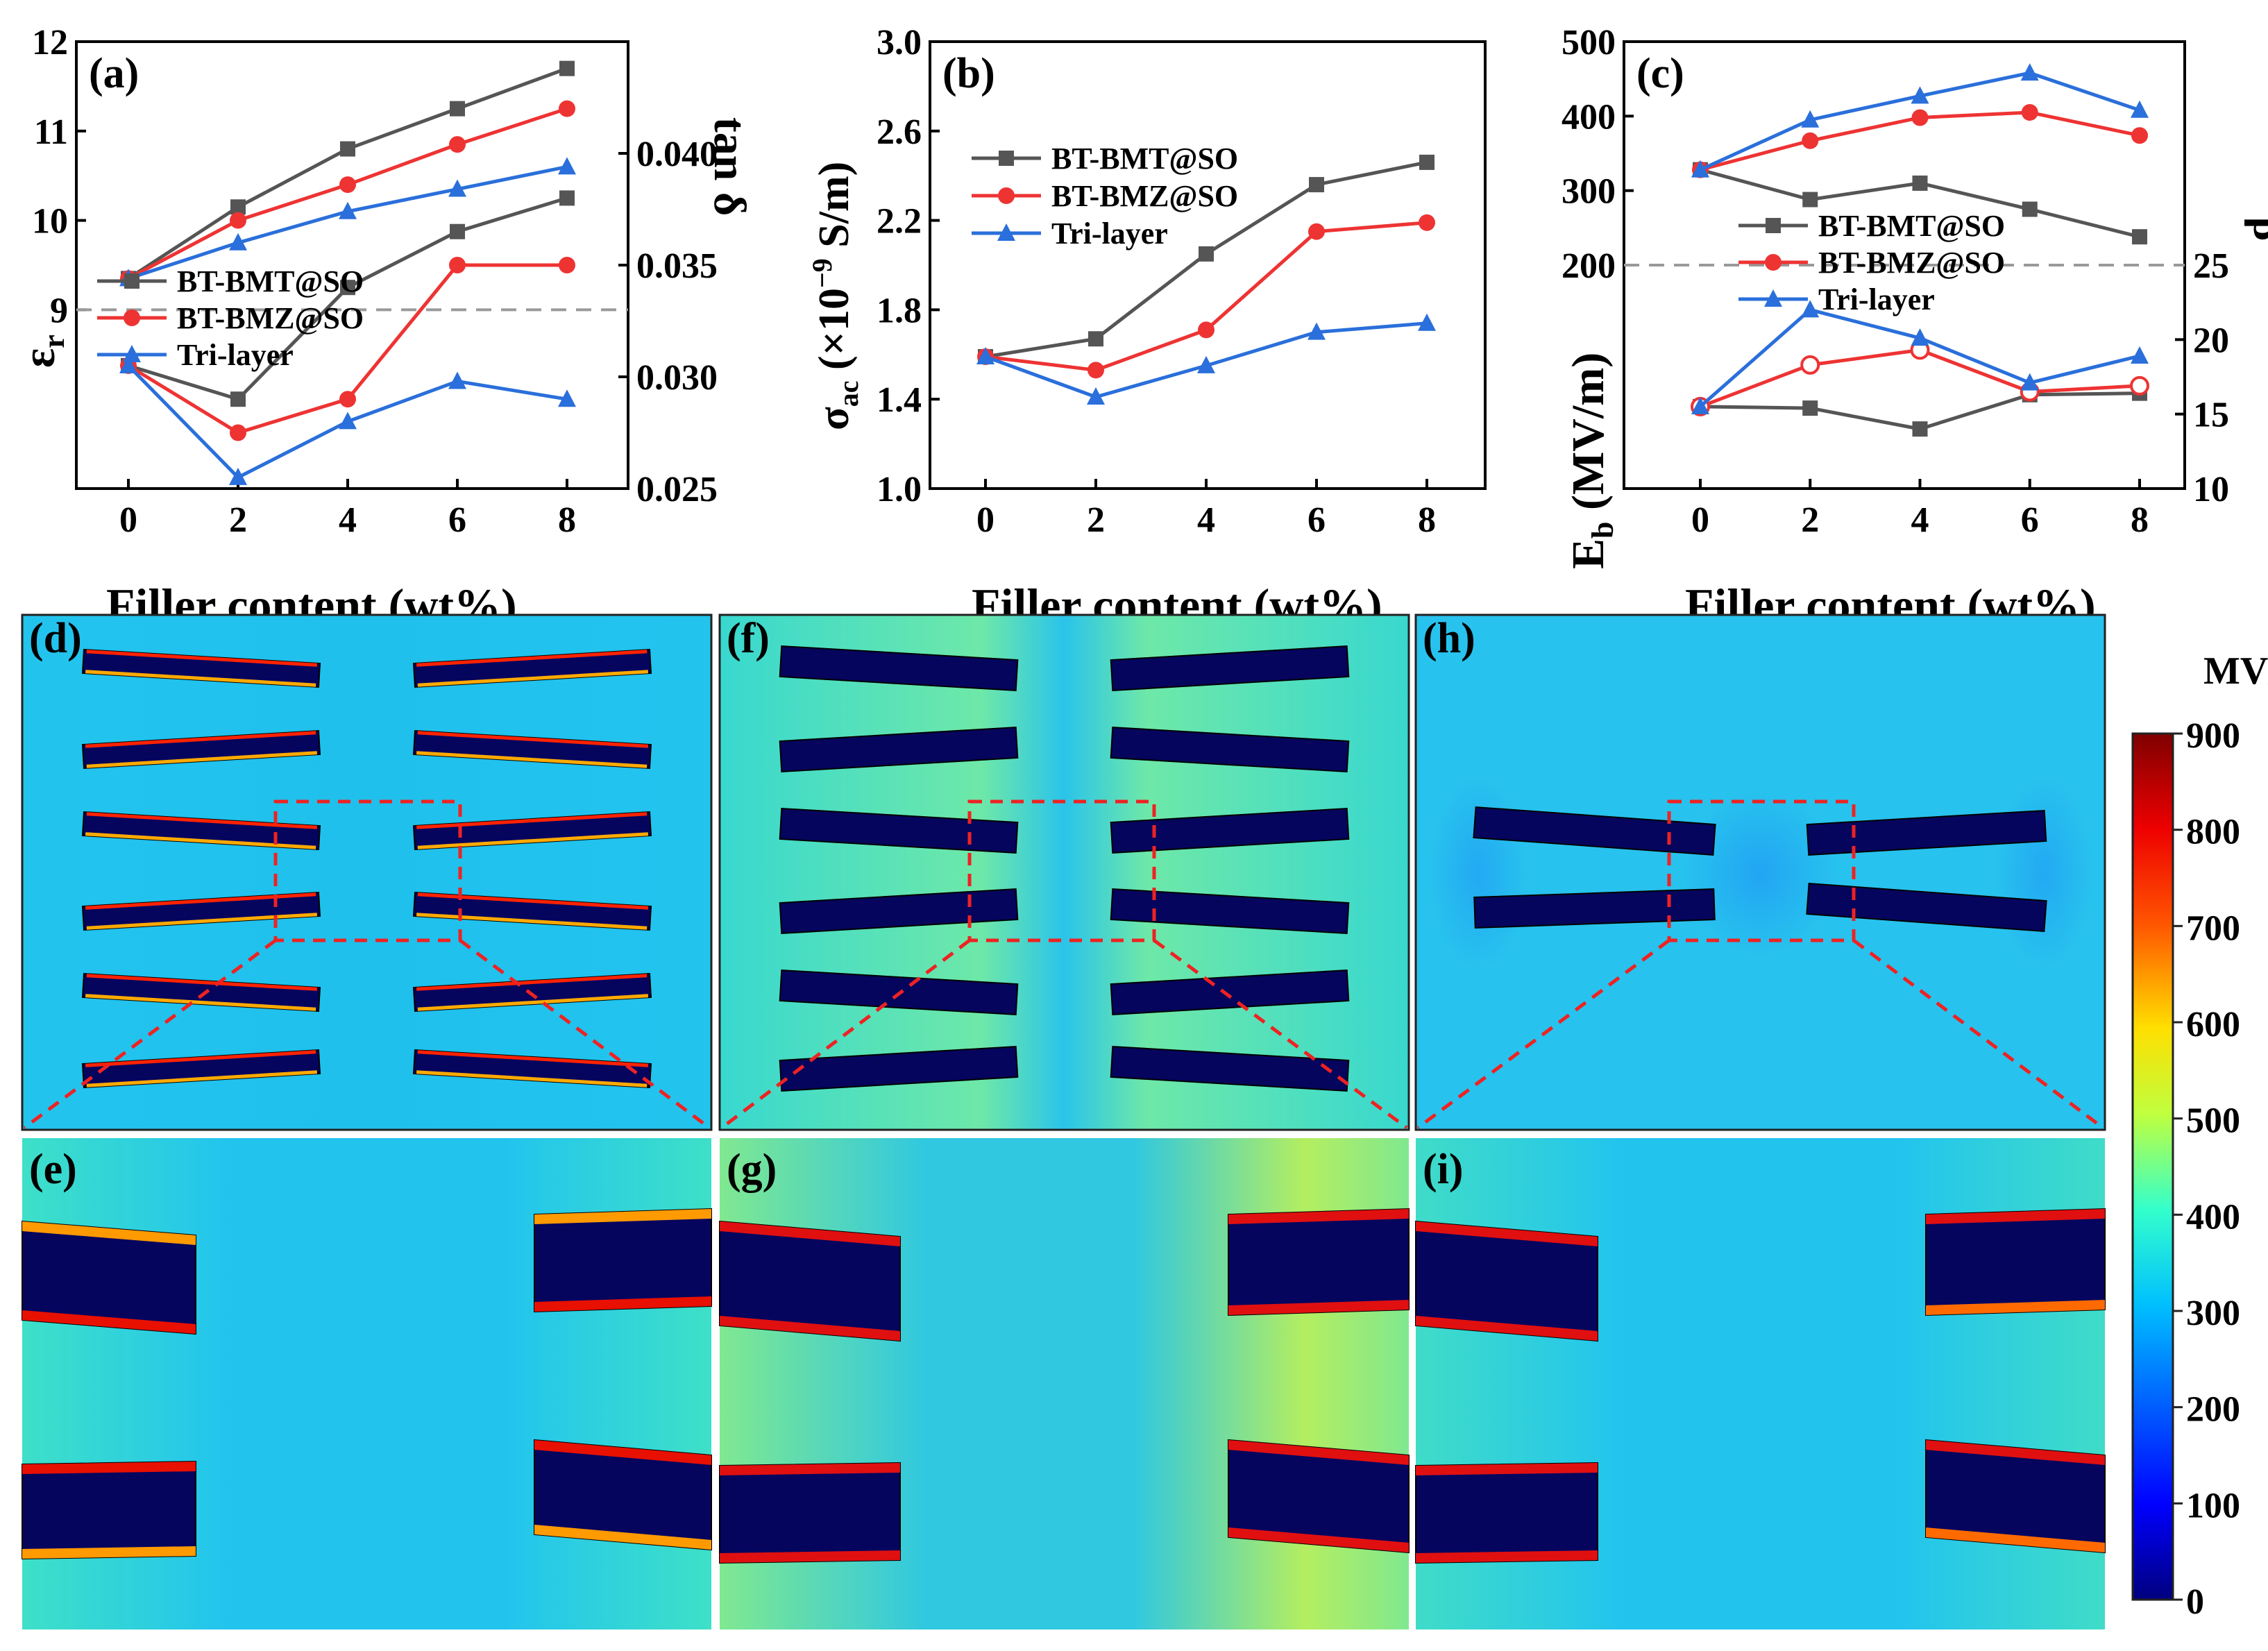 Image resolution: width=2268 pixels, height=1651 pixels. What do you see at coordinates (2211, 416) in the screenshot?
I see `y2-tick-label: 15` at bounding box center [2211, 416].